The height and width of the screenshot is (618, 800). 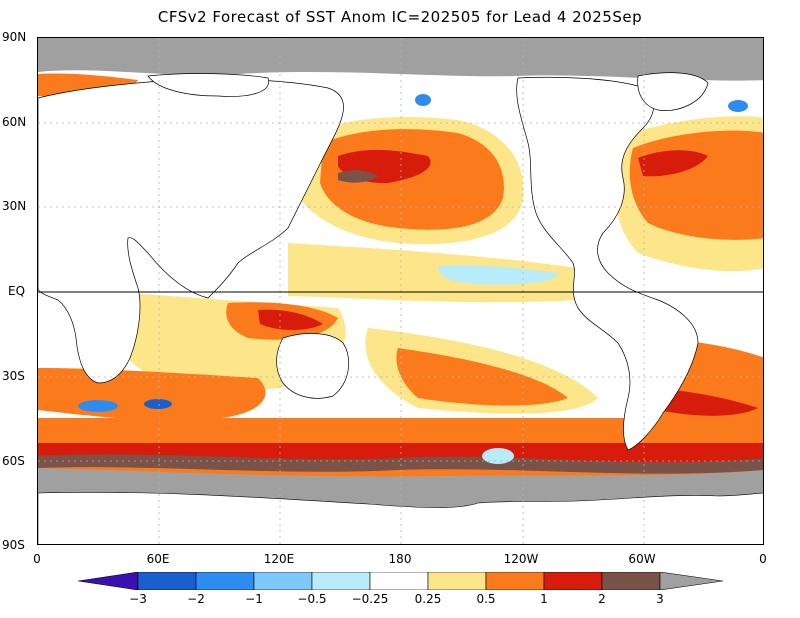 What do you see at coordinates (37, 559) in the screenshot?
I see `lon-label-0-left: 0` at bounding box center [37, 559].